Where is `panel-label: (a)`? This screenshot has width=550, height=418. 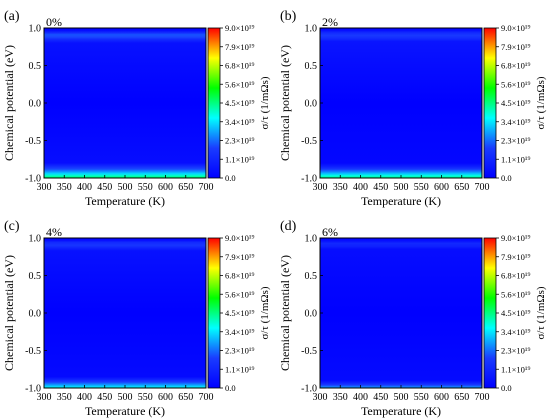
panel-label: (a) is located at coordinates (12, 16).